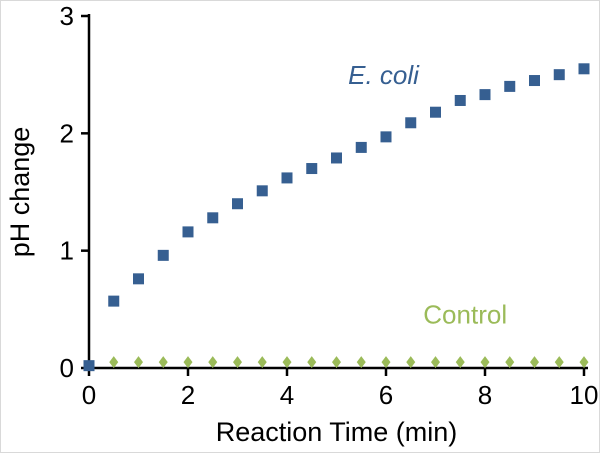 This screenshot has width=600, height=453. I want to click on series-label-control: Control, so click(465, 314).